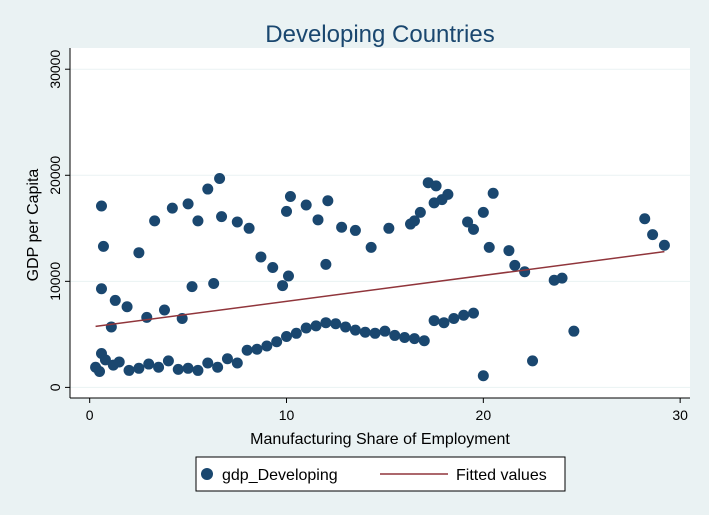 This screenshot has height=515, width=709. What do you see at coordinates (55, 387) in the screenshot?
I see `y-tick-label: 0` at bounding box center [55, 387].